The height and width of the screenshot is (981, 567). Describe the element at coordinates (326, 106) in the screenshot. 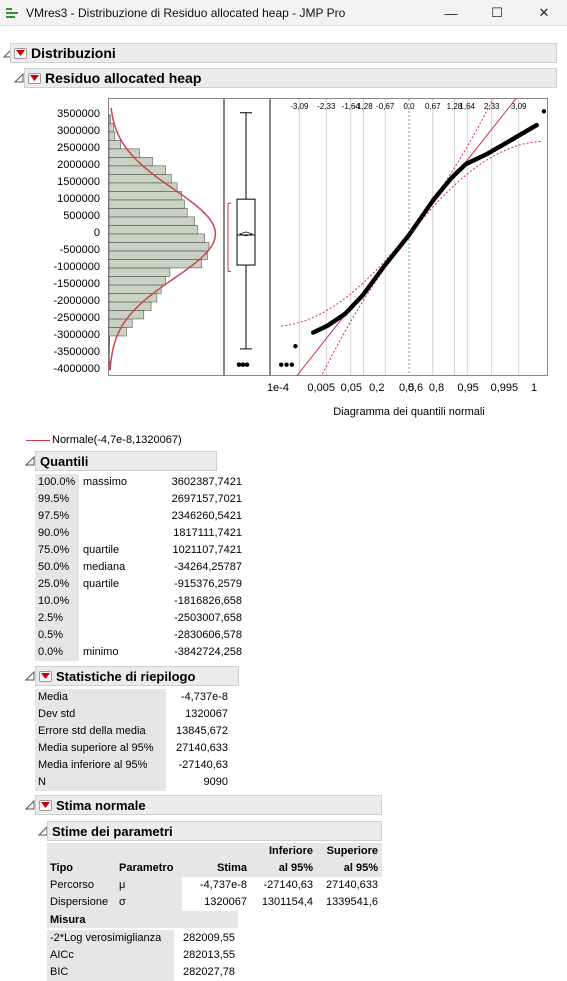

I see `top-quantile-label: -2,33` at that location.